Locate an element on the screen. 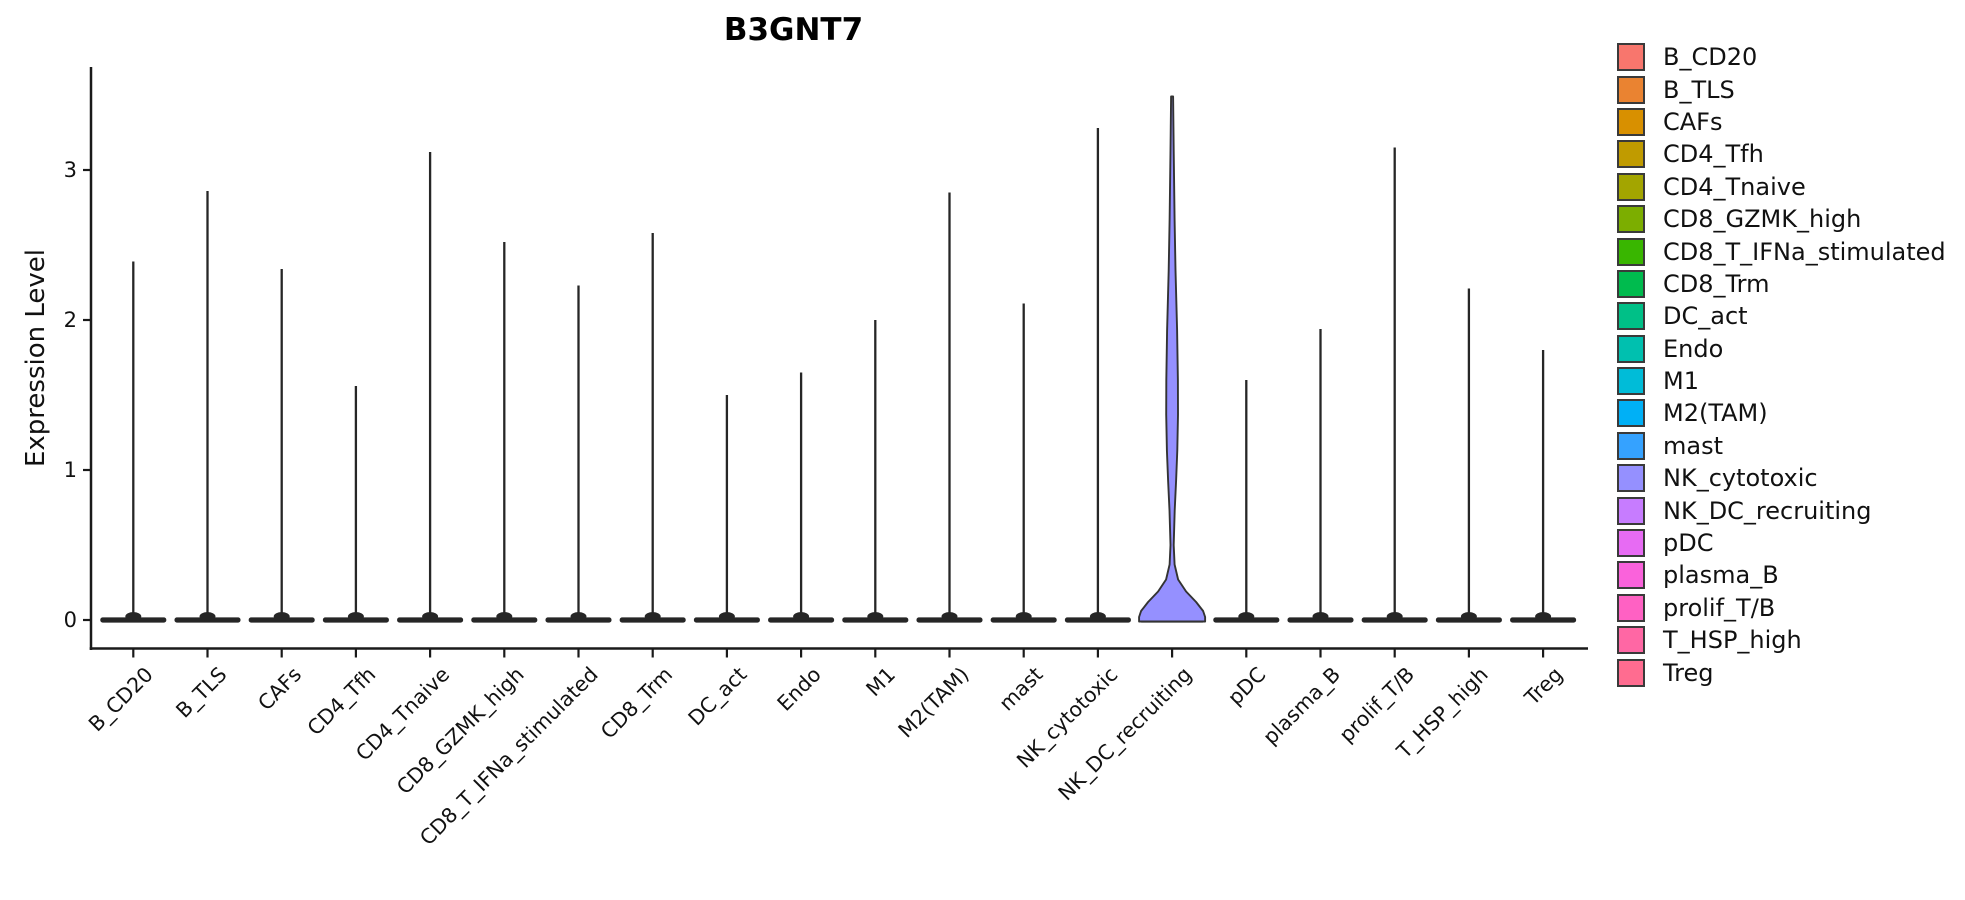  chart-title: B3GNT7 is located at coordinates (793, 30).